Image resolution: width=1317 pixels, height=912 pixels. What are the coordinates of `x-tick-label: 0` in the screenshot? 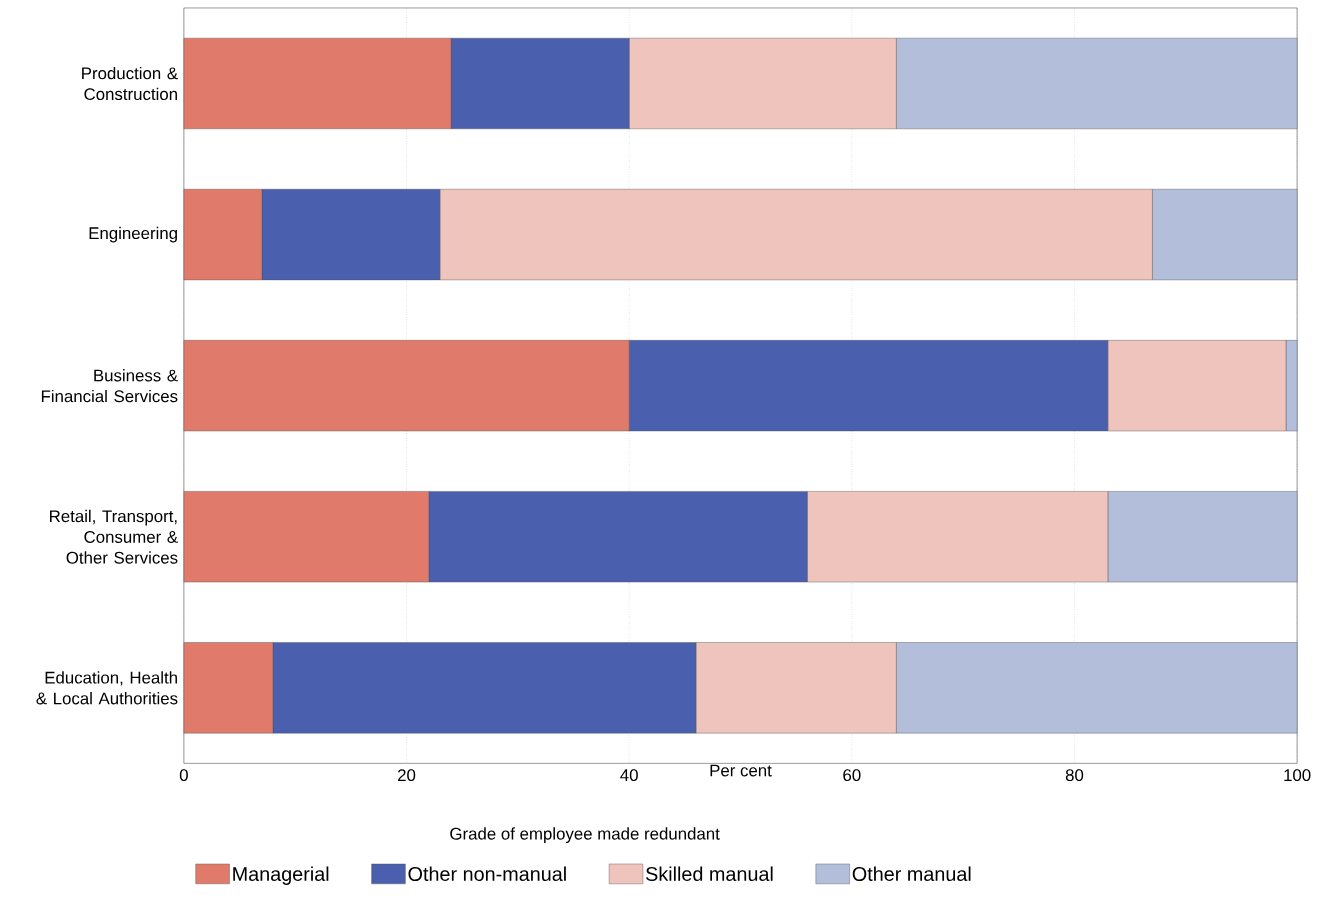 It's located at (183, 774).